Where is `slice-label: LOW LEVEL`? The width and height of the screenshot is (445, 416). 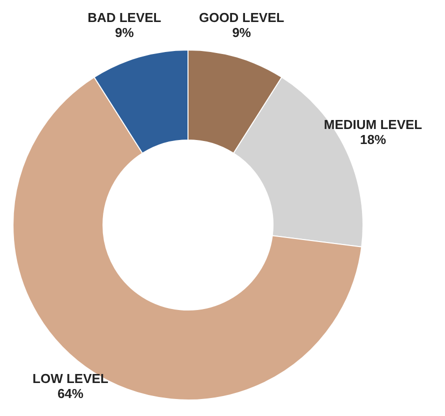 slice-label: LOW LEVEL is located at coordinates (70, 378).